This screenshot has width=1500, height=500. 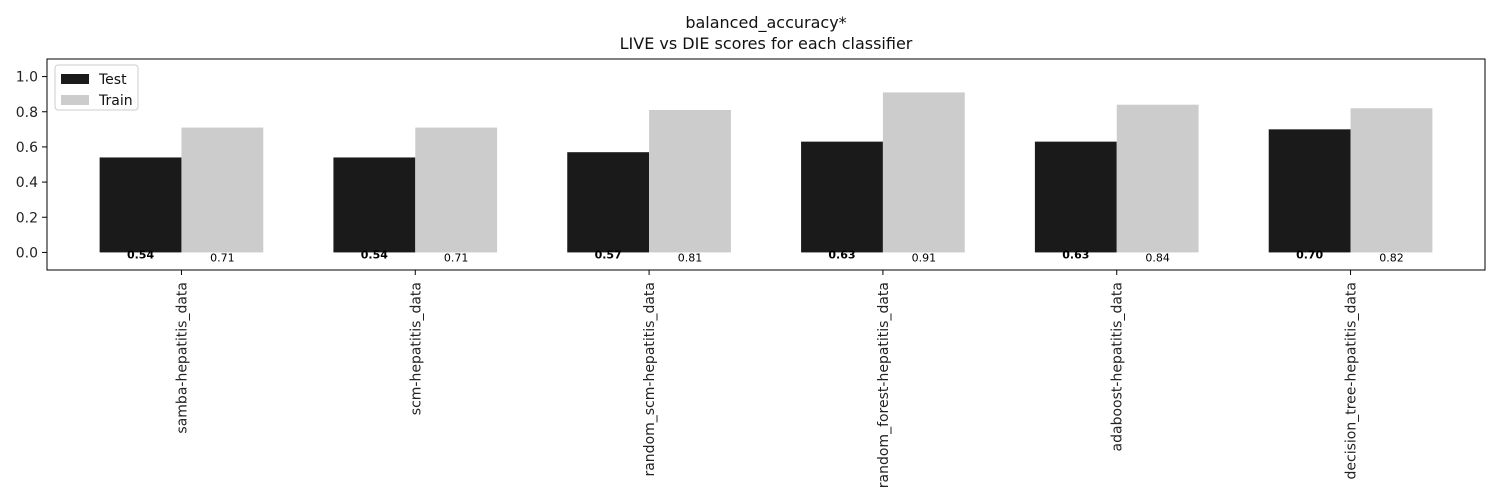 What do you see at coordinates (112, 80) in the screenshot?
I see `legend-label-test: Test` at bounding box center [112, 80].